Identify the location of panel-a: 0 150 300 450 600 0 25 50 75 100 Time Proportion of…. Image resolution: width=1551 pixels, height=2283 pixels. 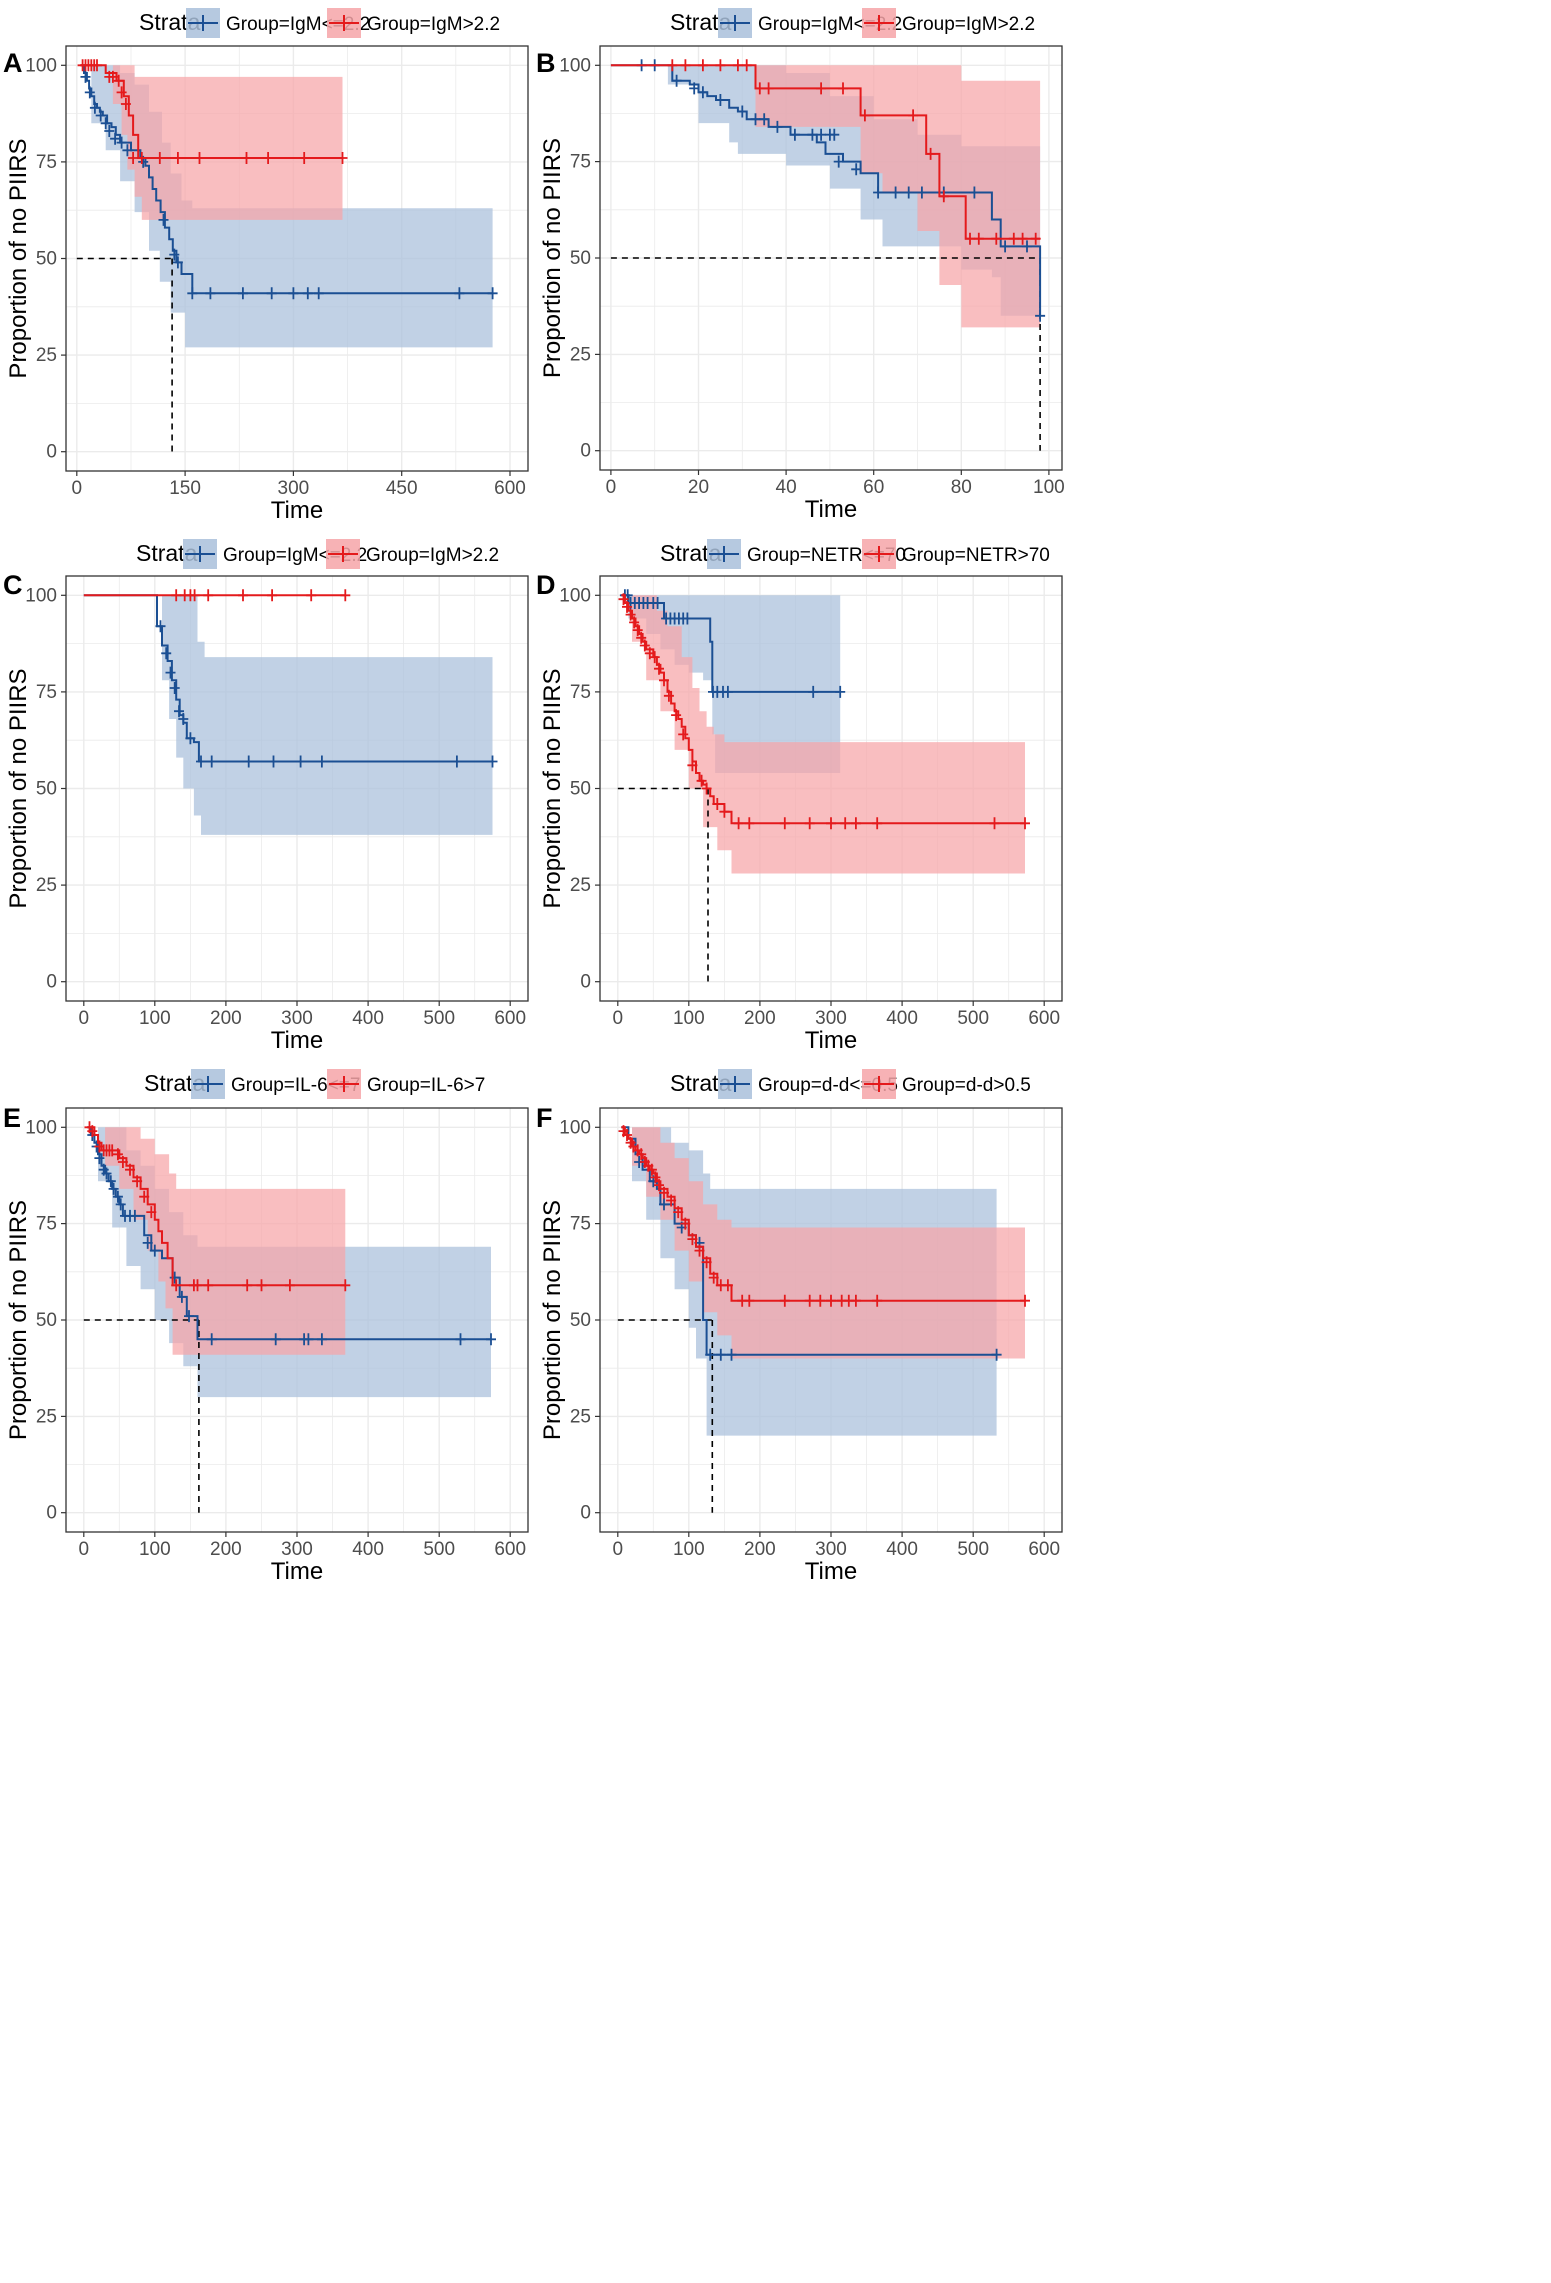
(266, 266).